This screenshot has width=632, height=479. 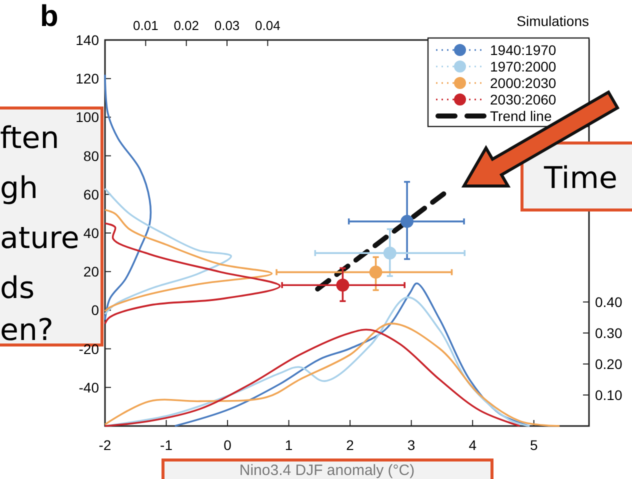 I want to click on legend-label: 1940:1970, so click(x=523, y=50).